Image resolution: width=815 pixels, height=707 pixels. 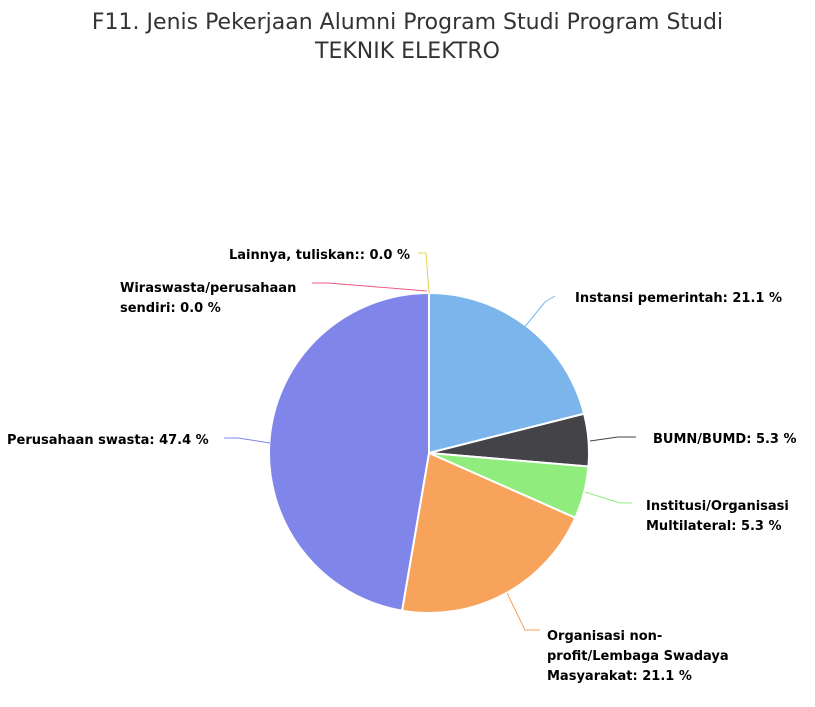 I want to click on data-label-instansi-pemerintah: Instansi pemerintah: 21.1 %, so click(x=678, y=298).